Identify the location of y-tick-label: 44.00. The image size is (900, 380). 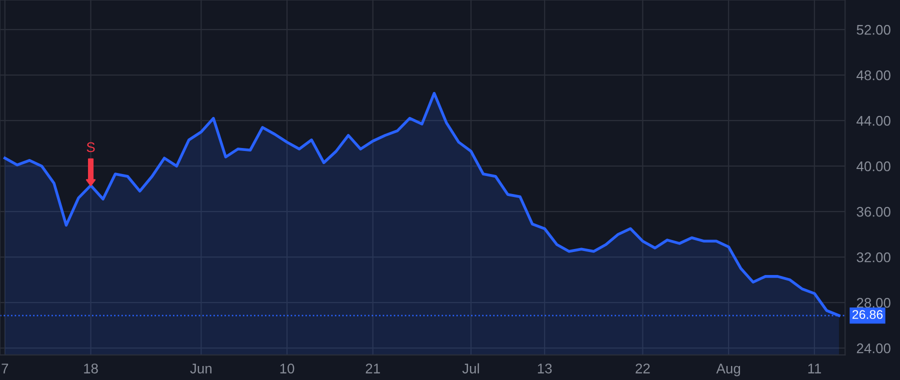
(873, 121).